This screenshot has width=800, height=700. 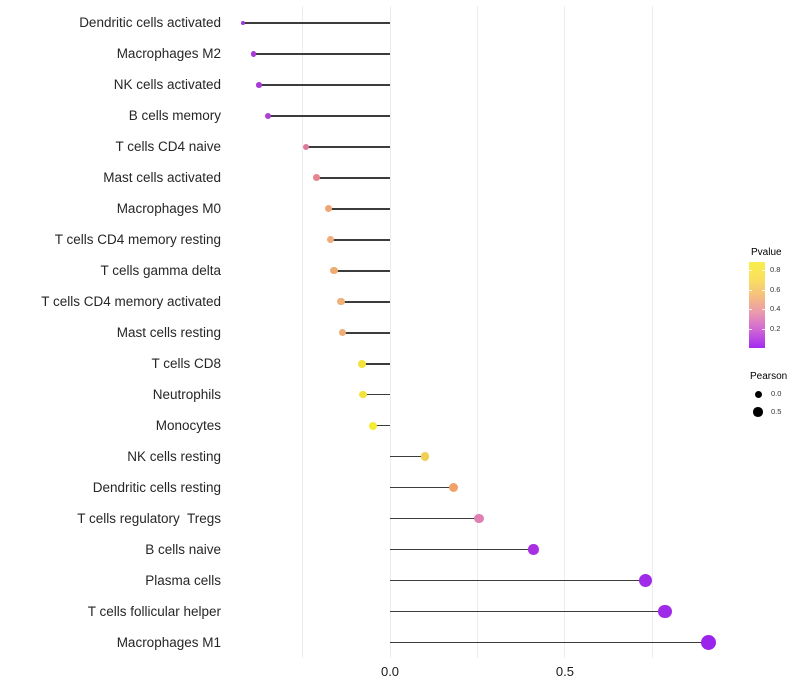 What do you see at coordinates (150, 22) in the screenshot?
I see `category-label: Dendritic cells activated` at bounding box center [150, 22].